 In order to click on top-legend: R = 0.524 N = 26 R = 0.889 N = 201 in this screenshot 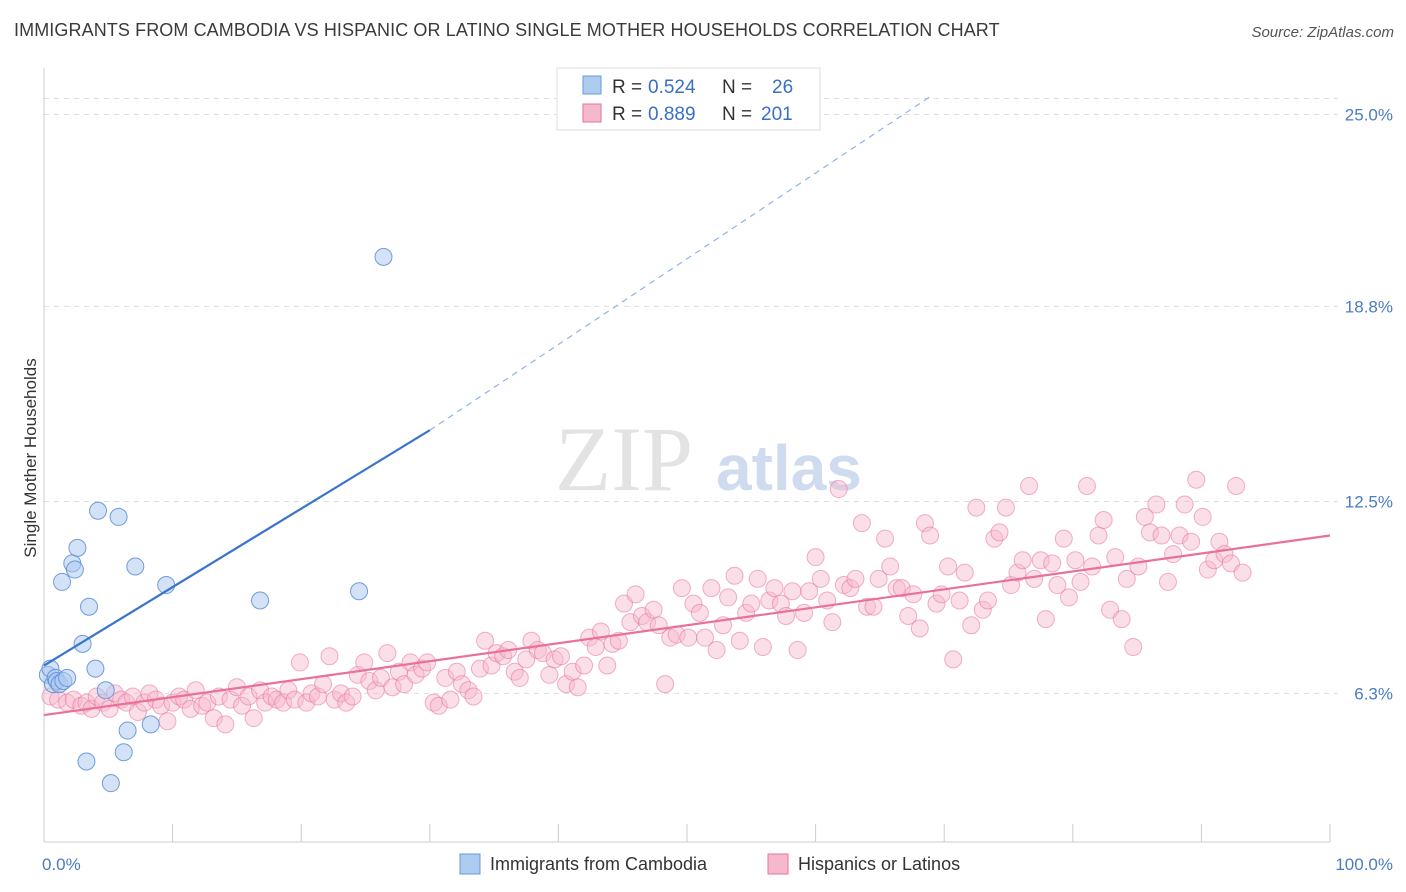, I will do `click(688, 99)`.